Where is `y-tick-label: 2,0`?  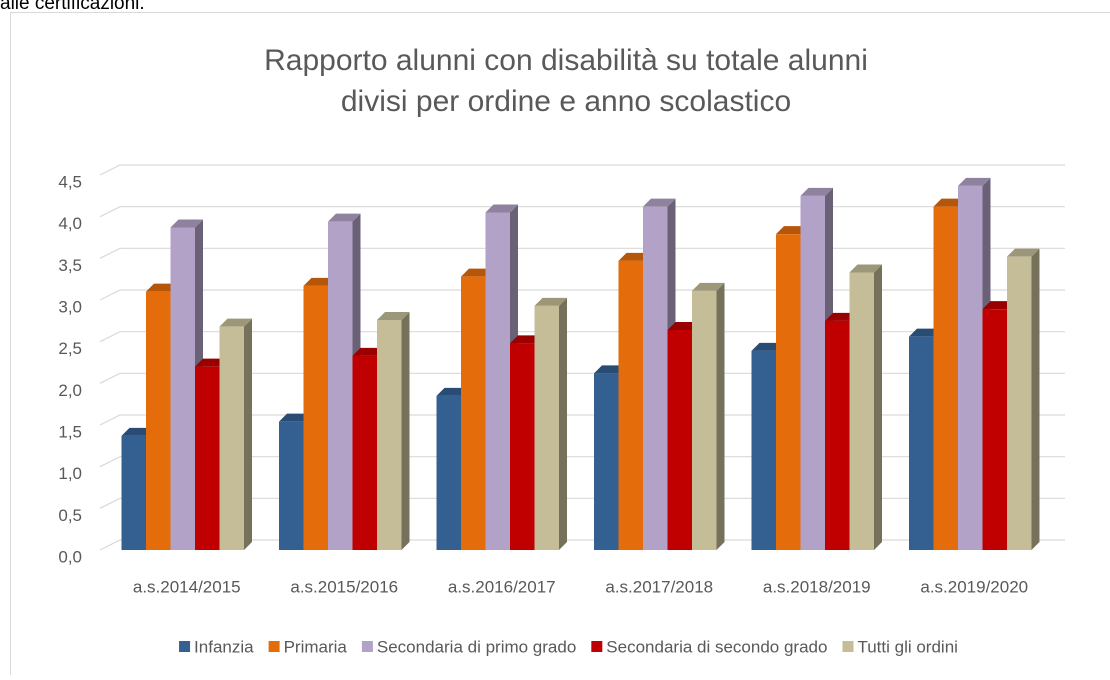 y-tick-label: 2,0 is located at coordinates (70, 390).